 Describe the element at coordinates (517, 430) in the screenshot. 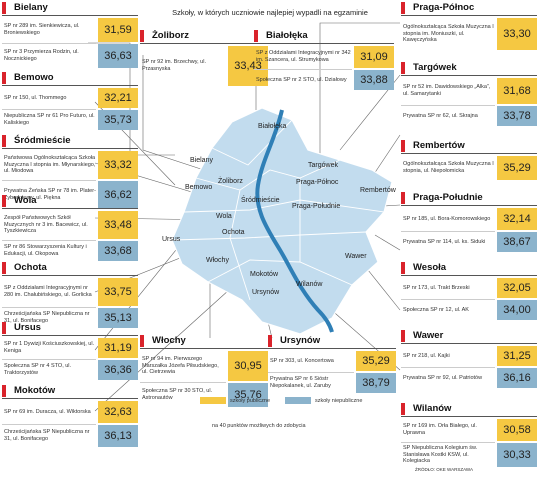

I see `score-public: 30,58` at that location.